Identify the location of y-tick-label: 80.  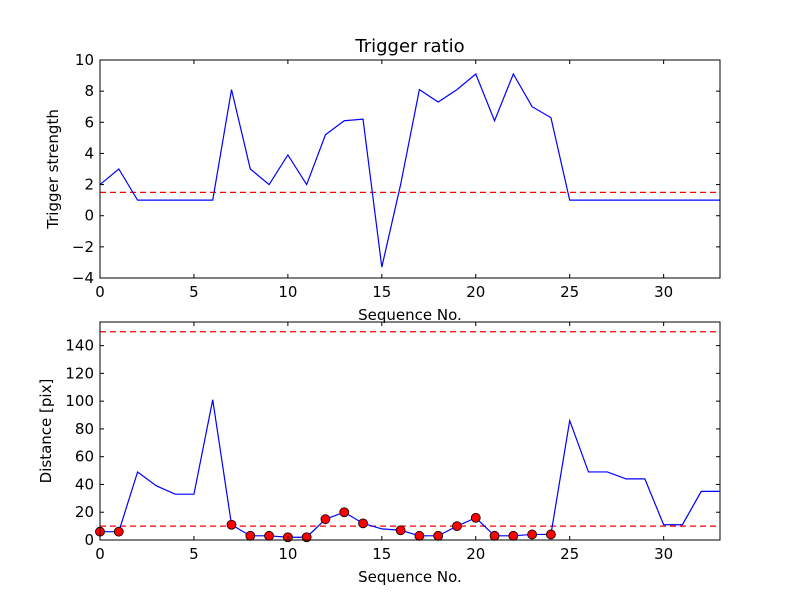
(84, 429).